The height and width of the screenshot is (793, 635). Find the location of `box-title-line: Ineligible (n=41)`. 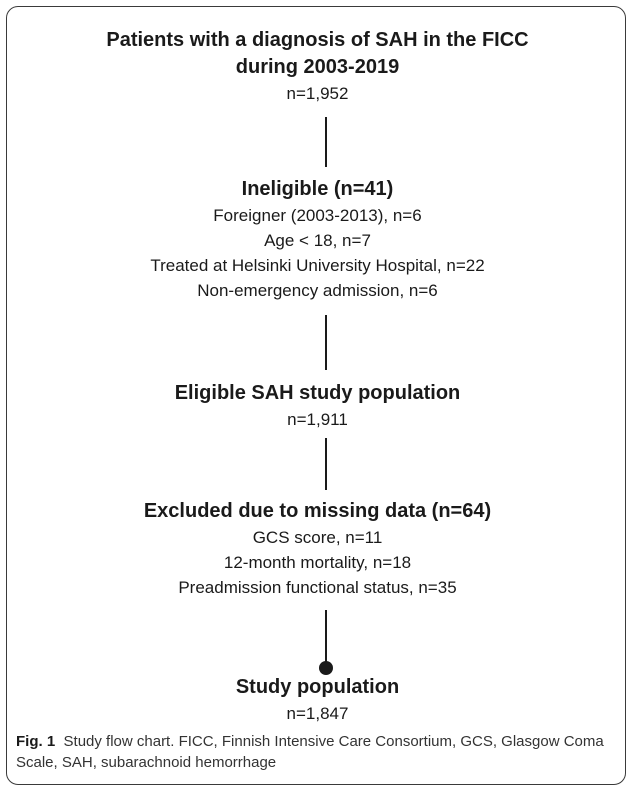

box-title-line: Ineligible (n=41) is located at coordinates (317, 189).